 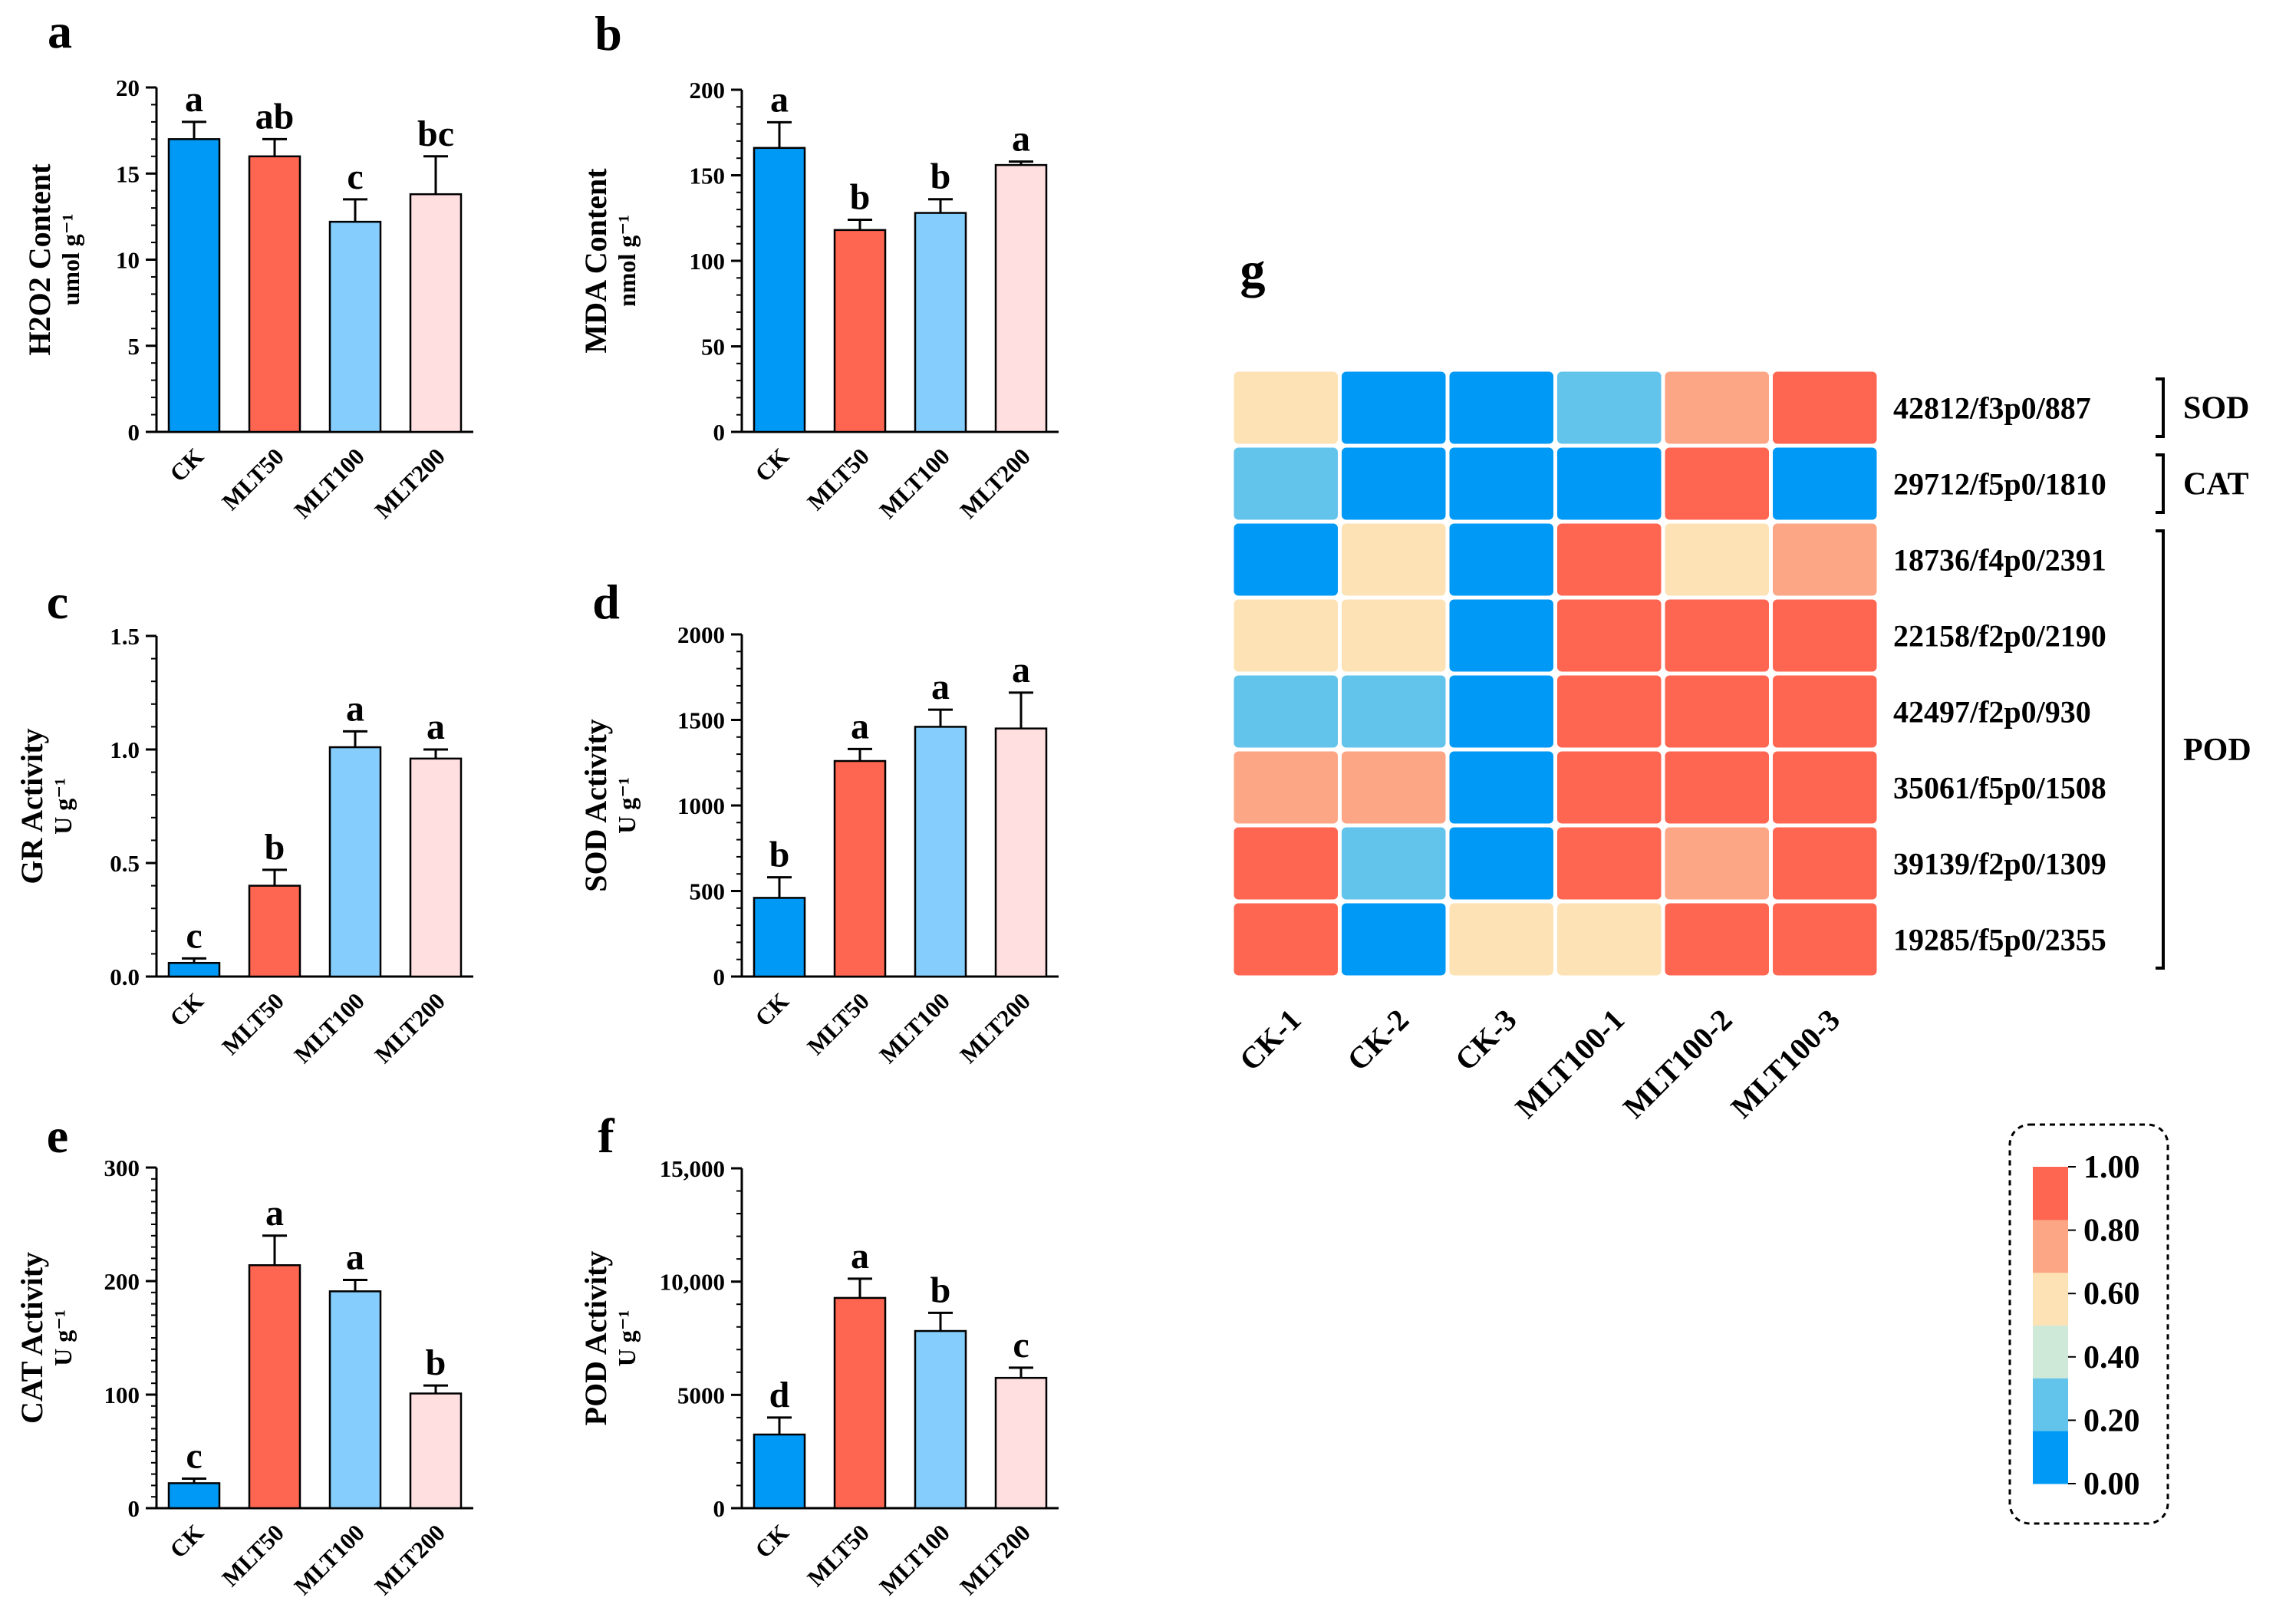 I want to click on y-tick-label: 0, so click(x=719, y=1508).